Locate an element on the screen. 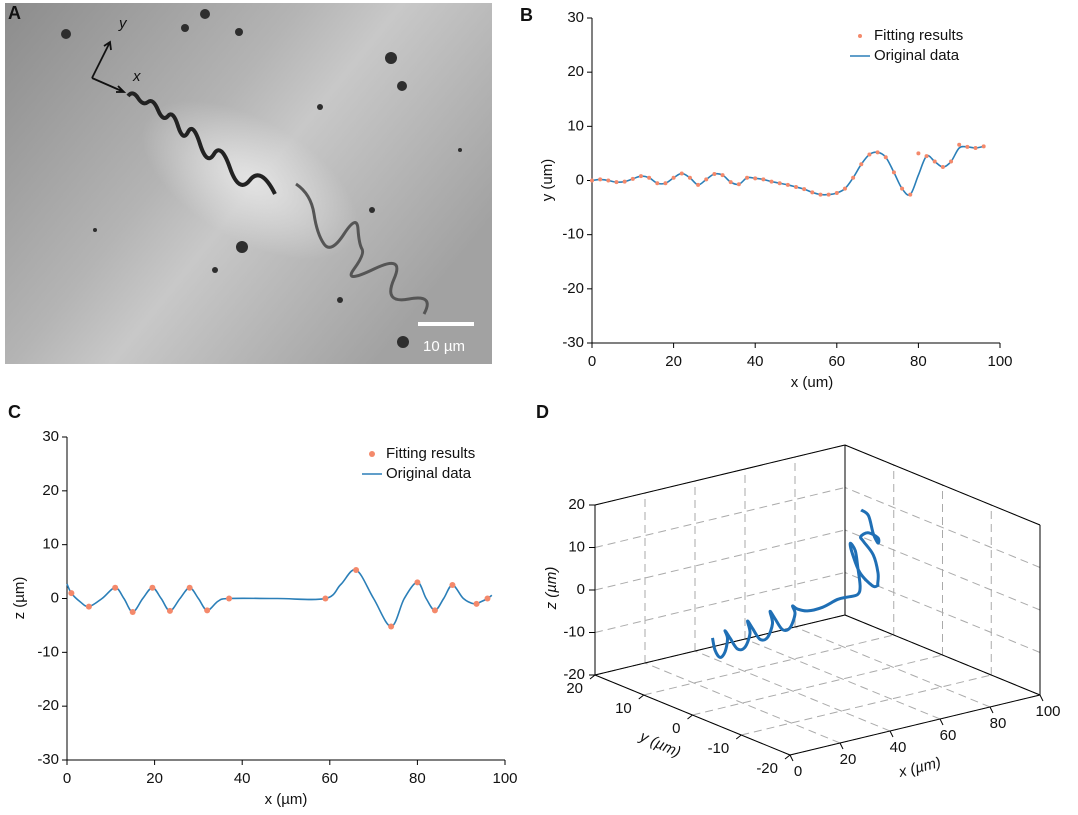 This screenshot has height=815, width=1078. y-tick-label: 30 is located at coordinates (50, 436).